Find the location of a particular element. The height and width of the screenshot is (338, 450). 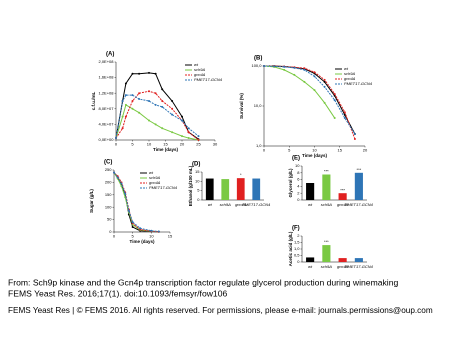

y-tick-label: 4 is located at coordinates (298, 185).